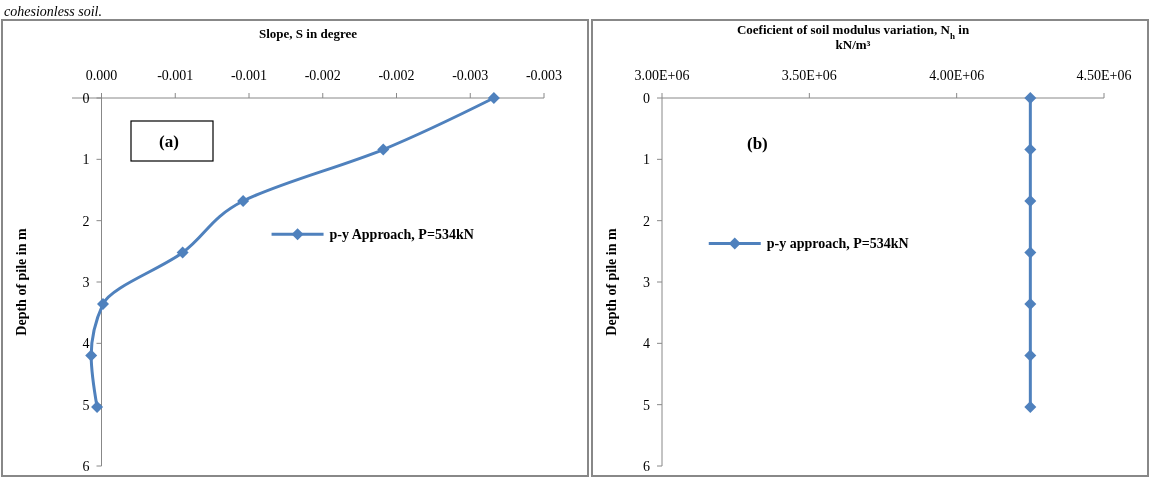 This screenshot has width=1151, height=480. What do you see at coordinates (53, 11) in the screenshot?
I see `text: cohesionless soil.` at bounding box center [53, 11].